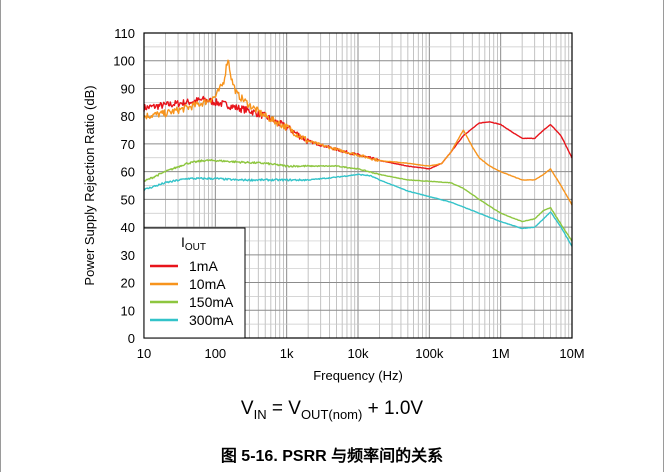  Describe the element at coordinates (144, 353) in the screenshot. I see `x-tick-label: 10` at that location.